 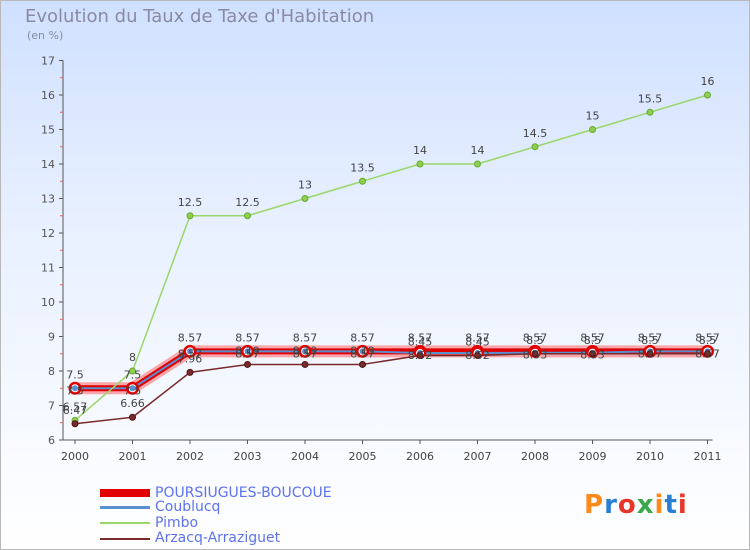 What do you see at coordinates (51, 337) in the screenshot?
I see `y-tick-label: 9` at bounding box center [51, 337].